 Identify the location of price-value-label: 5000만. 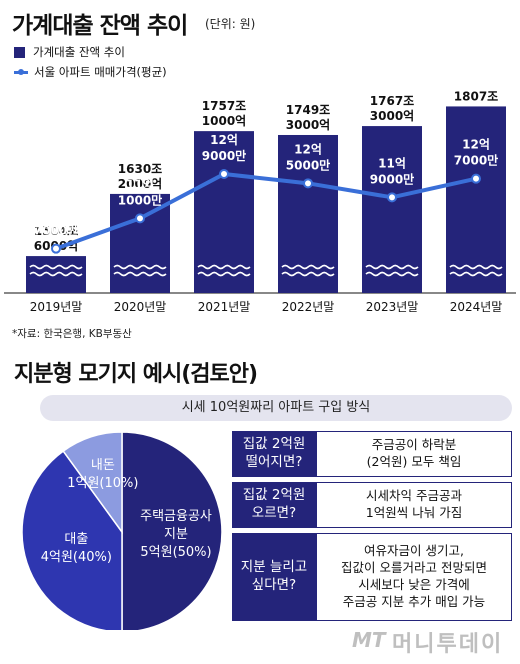
(308, 164).